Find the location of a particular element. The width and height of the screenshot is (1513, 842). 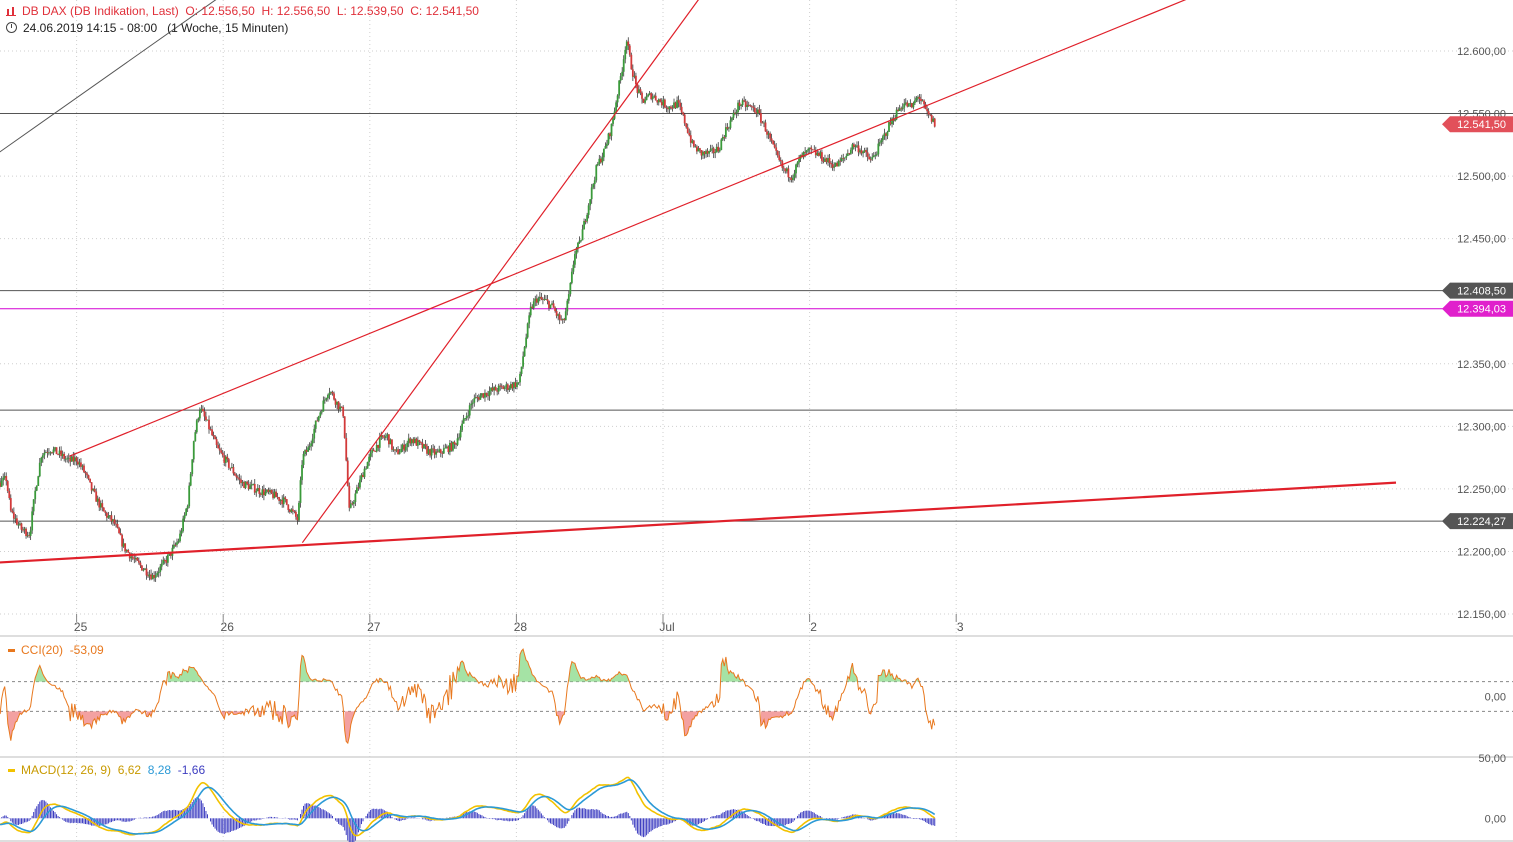

time-tick-label: 2 is located at coordinates (813, 627).